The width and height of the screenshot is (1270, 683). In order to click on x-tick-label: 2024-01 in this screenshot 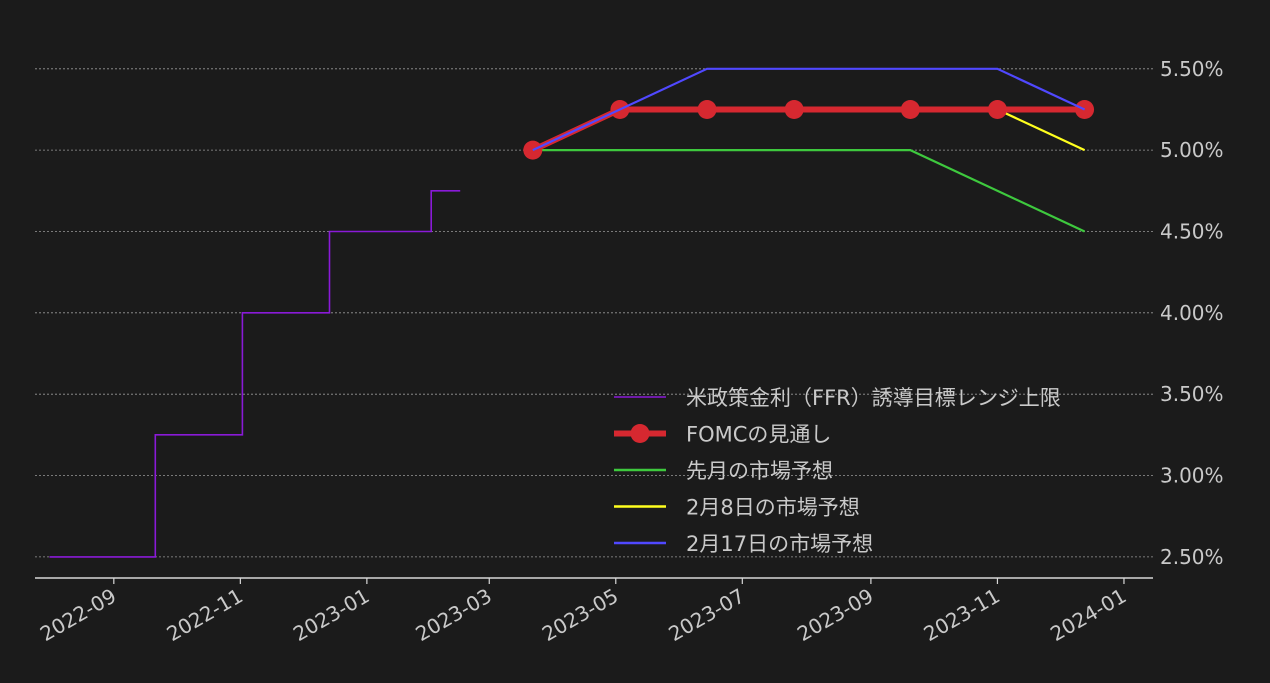, I will do `click(1088, 615)`.